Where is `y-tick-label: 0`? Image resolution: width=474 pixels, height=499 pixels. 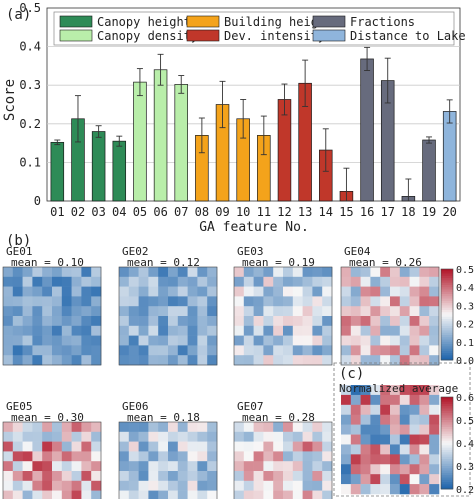 y-tick-label: 0 is located at coordinates (37, 201).